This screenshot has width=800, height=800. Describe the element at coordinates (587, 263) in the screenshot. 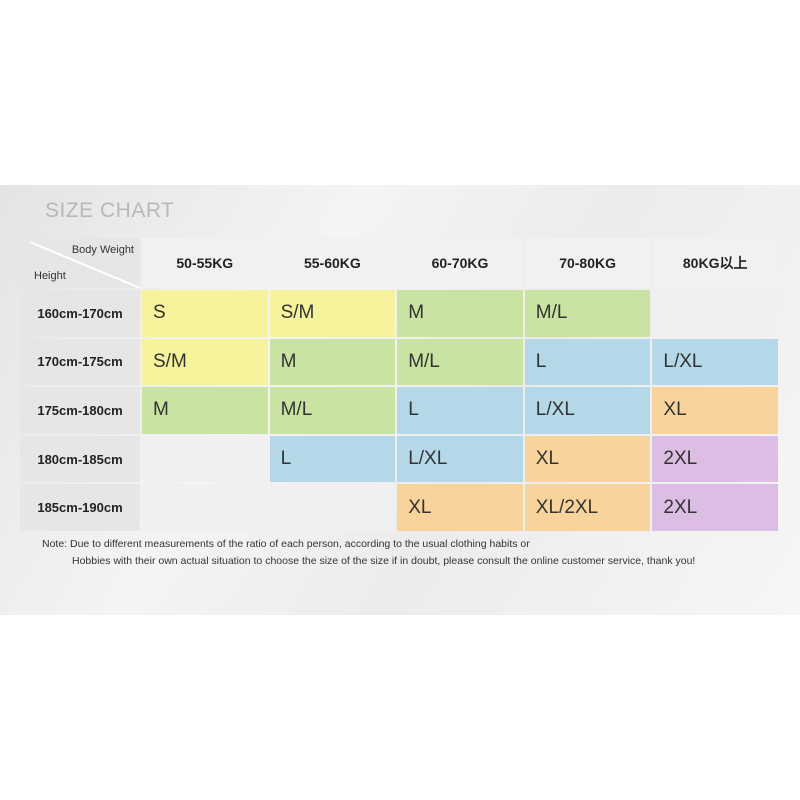

I see `weight-header: 70-80KG` at that location.